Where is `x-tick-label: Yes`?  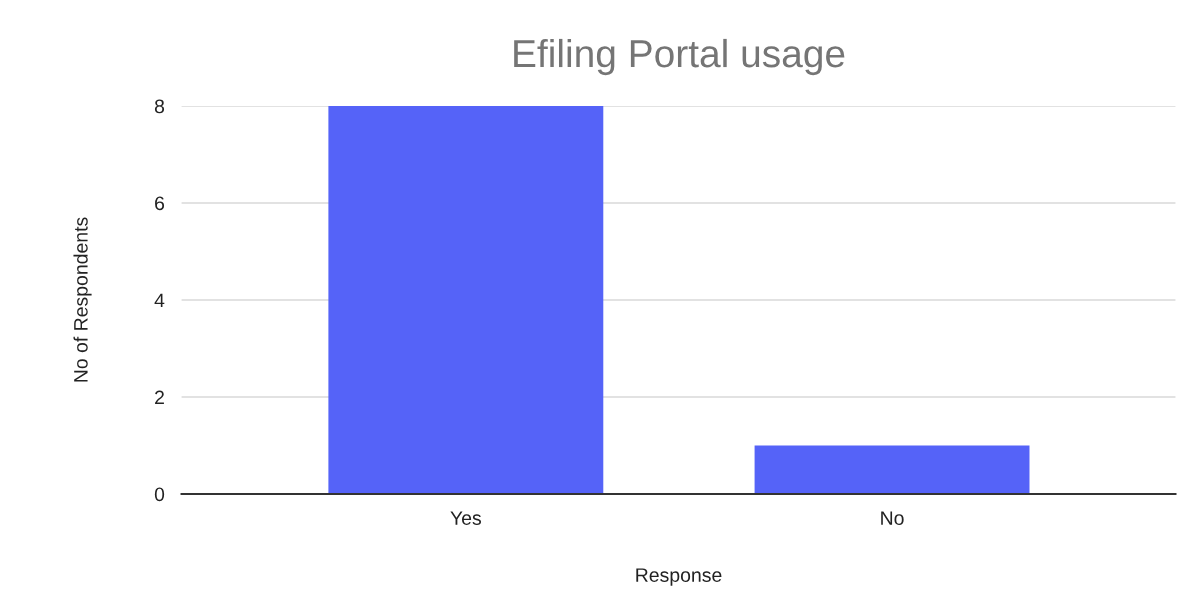 x-tick-label: Yes is located at coordinates (466, 518).